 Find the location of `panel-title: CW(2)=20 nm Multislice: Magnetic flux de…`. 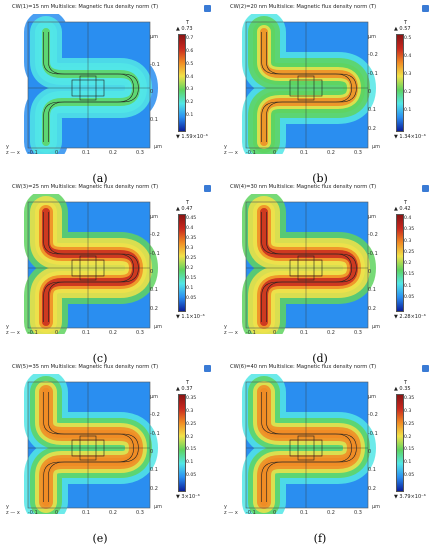

panel-title: CW(2)=20 nm Multislice: Magnetic flux de… is located at coordinates (303, 7).